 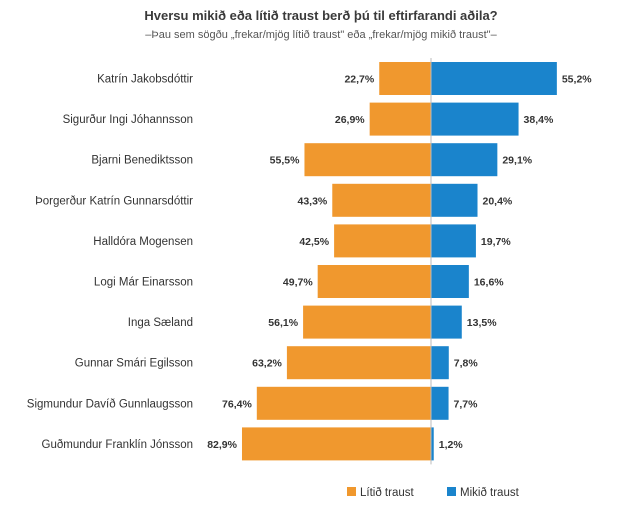 What do you see at coordinates (145, 80) in the screenshot?
I see `category-label: Katrín Jakobsdóttir` at bounding box center [145, 80].